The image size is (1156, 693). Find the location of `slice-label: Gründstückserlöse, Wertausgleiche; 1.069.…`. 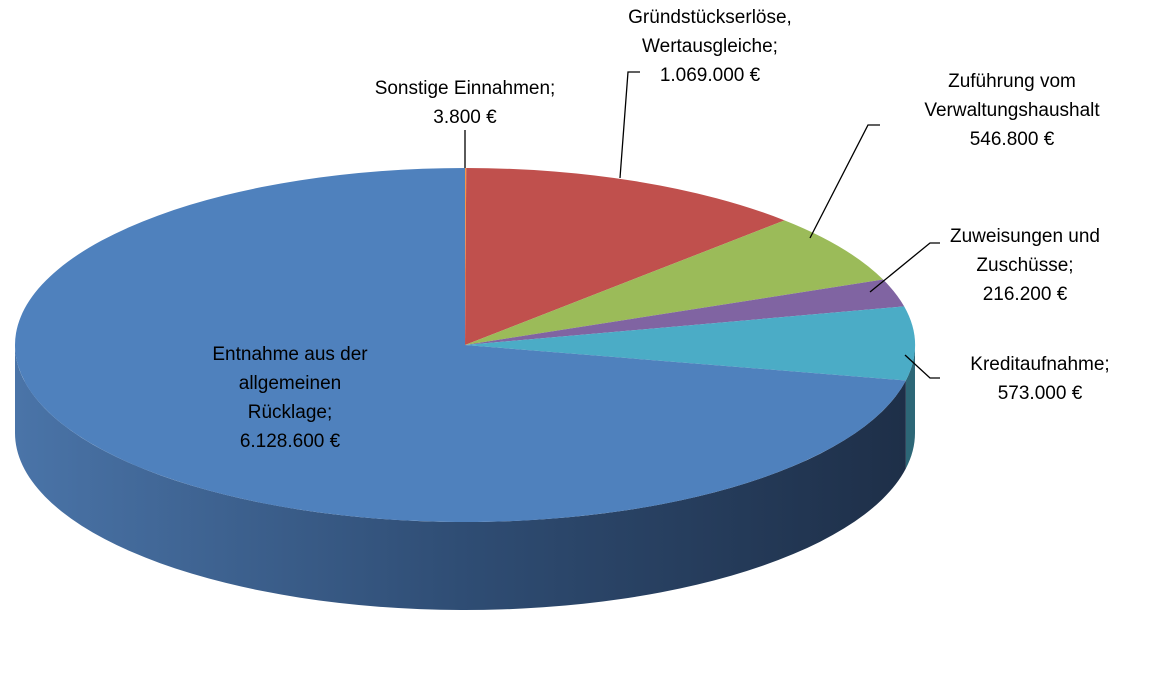

slice-label: Gründstückserlöse, Wertausgleiche; 1.069.… is located at coordinates (710, 46).